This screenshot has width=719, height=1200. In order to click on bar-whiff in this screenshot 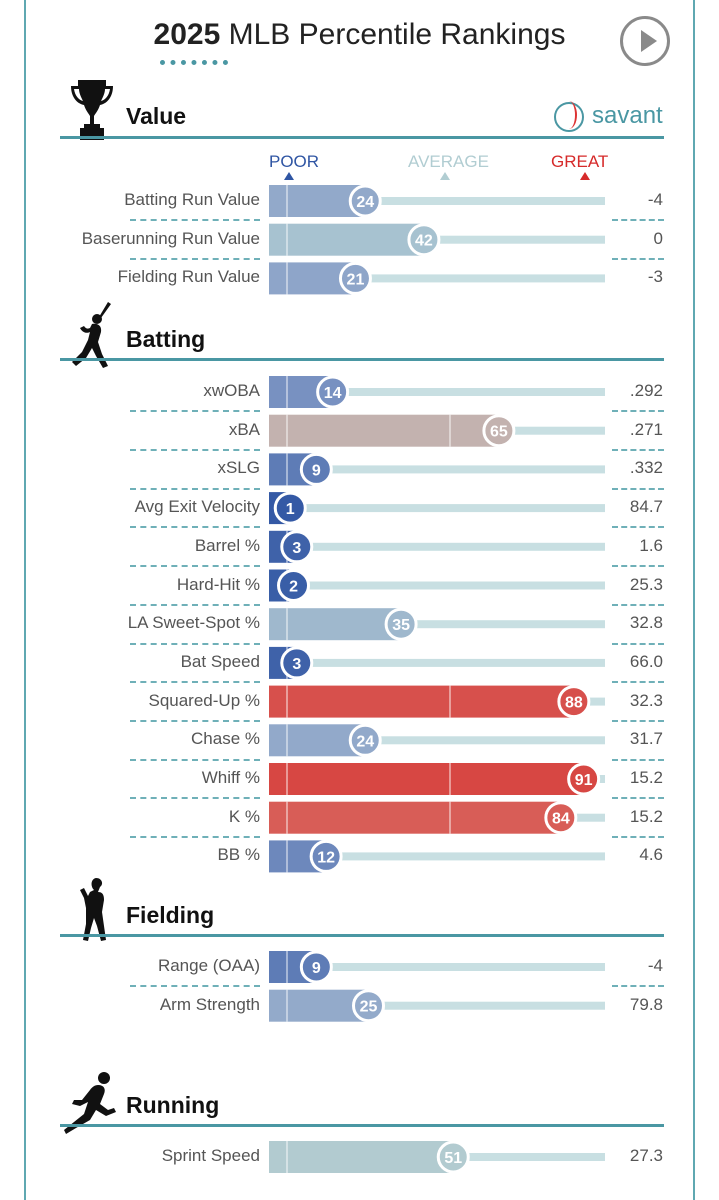, I will do `click(426, 779)`.